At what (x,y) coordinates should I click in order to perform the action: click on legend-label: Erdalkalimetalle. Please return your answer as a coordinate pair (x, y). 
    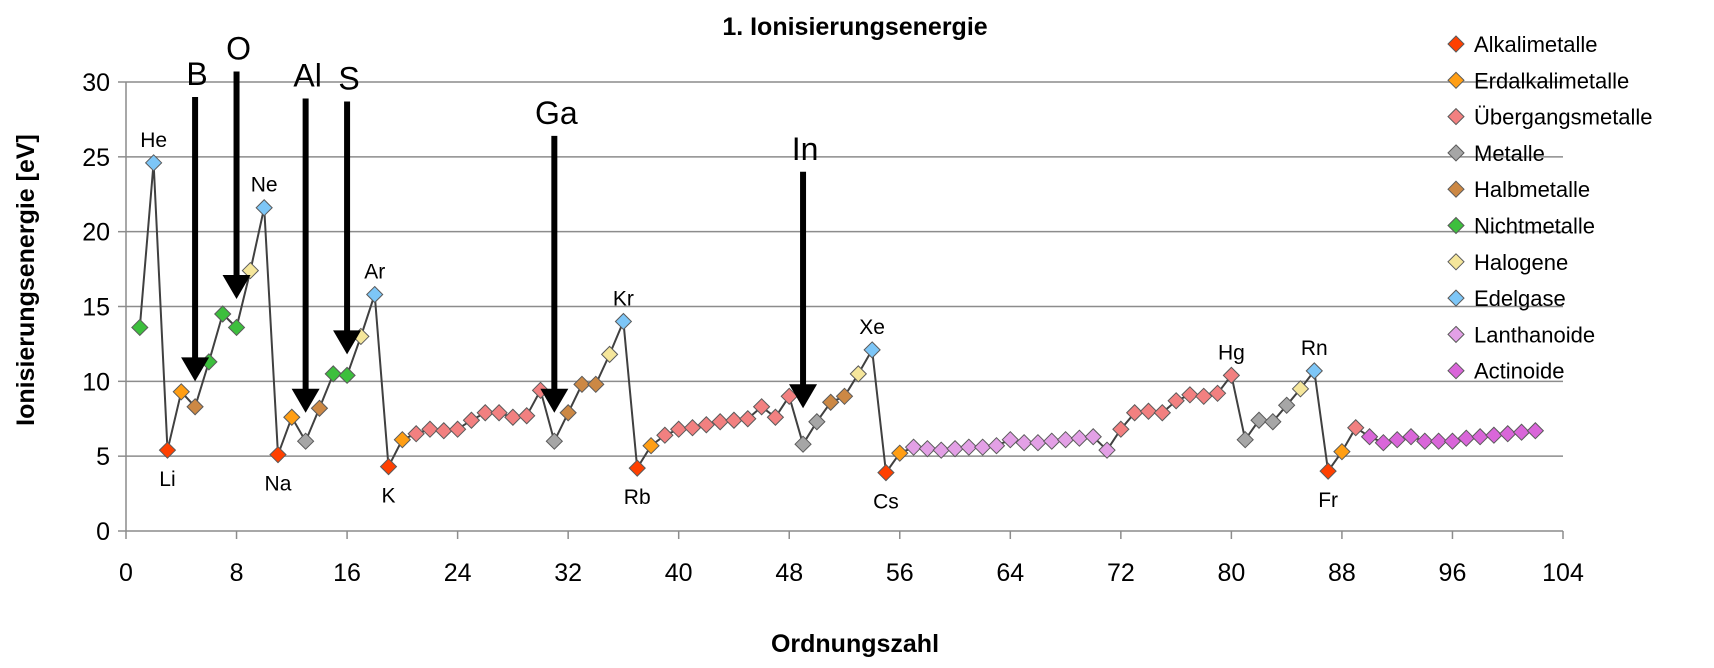
    Looking at the image, I should click on (1551, 80).